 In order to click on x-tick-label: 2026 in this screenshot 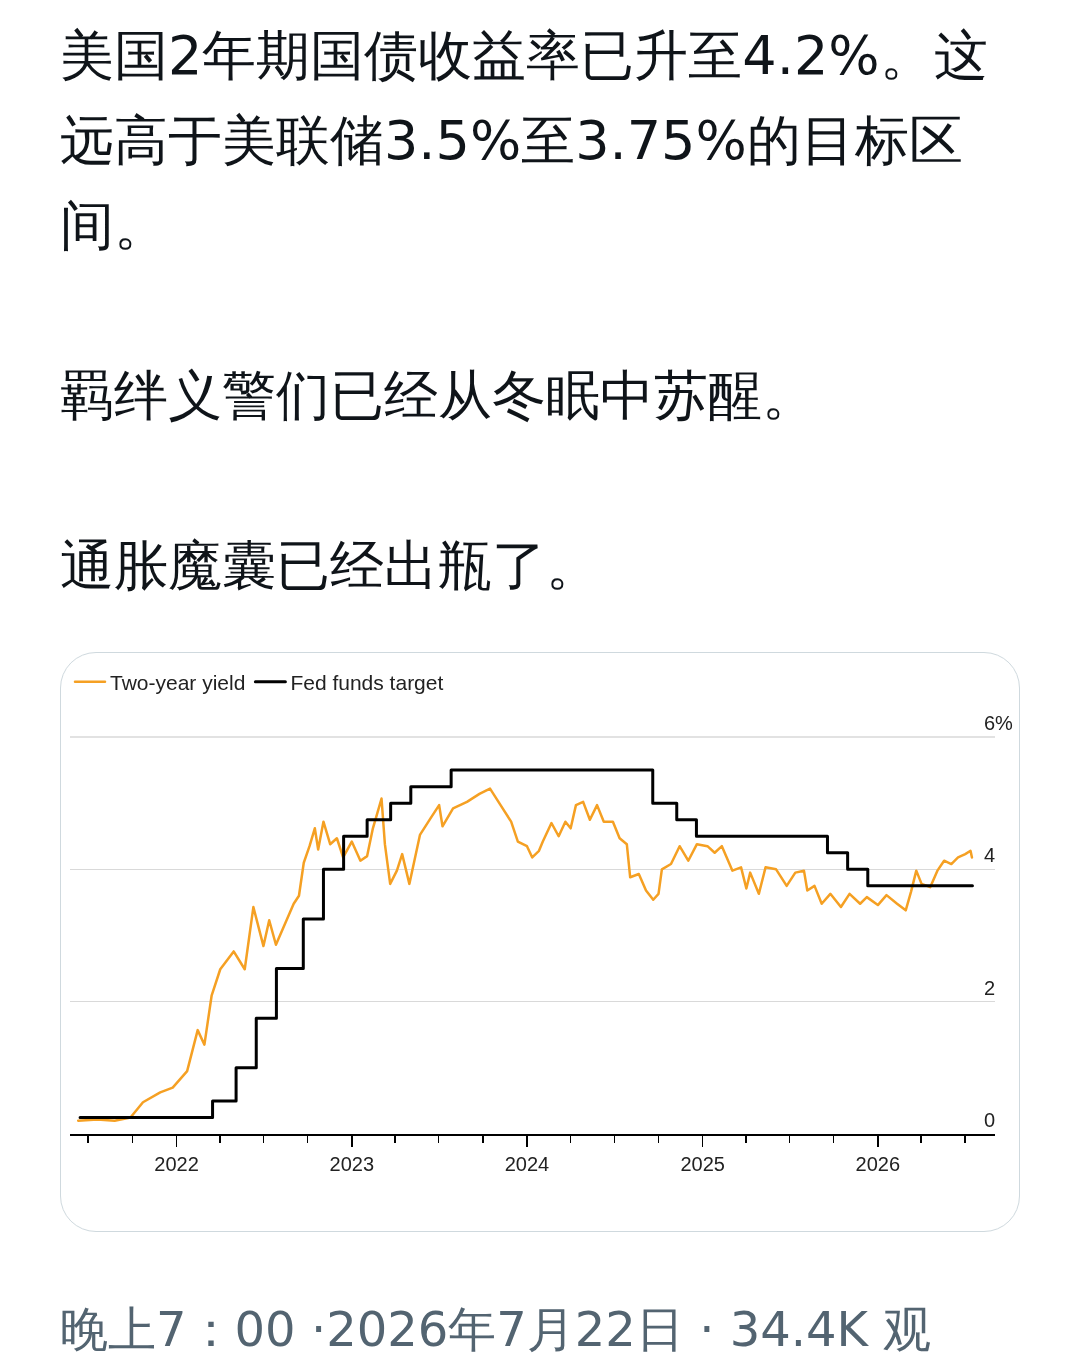, I will do `click(878, 1164)`.